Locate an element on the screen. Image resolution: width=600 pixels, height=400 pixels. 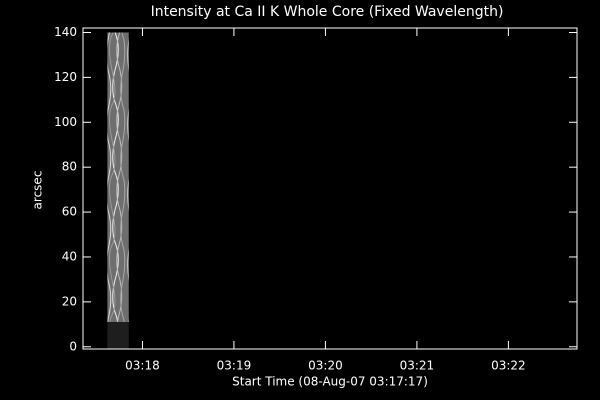
y-tick-label: 100 is located at coordinates (65, 122).